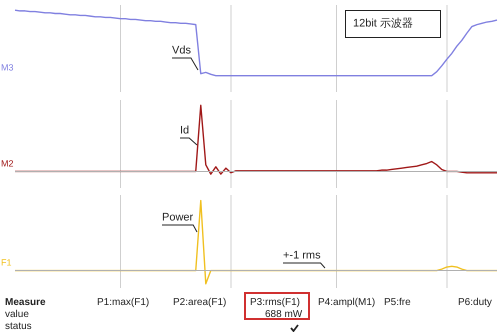 The width and height of the screenshot is (500, 335). What do you see at coordinates (17, 314) in the screenshot?
I see `text: value` at bounding box center [17, 314].